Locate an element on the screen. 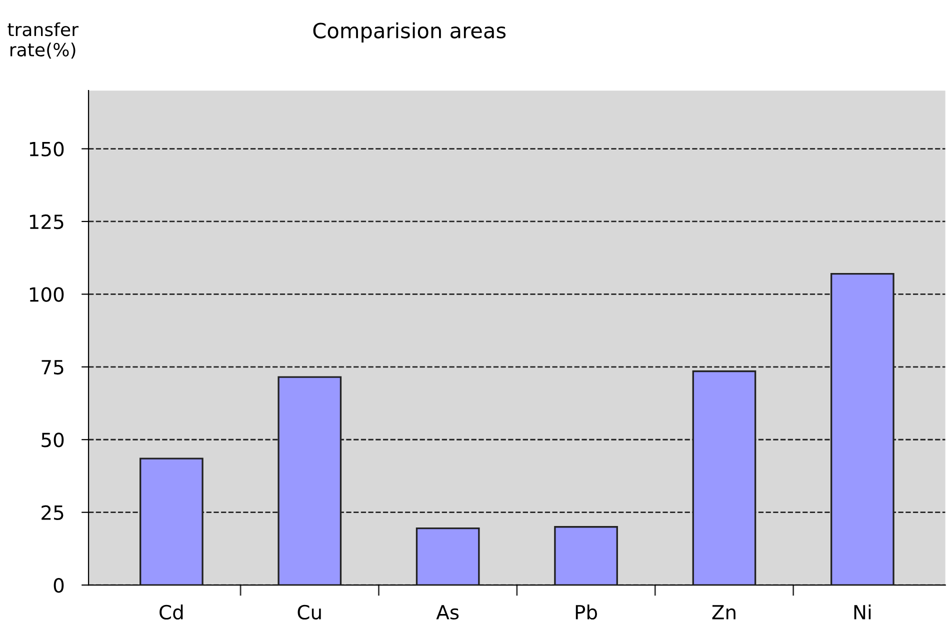 This screenshot has height=638, width=952. x-tick-label: Cu is located at coordinates (309, 612).